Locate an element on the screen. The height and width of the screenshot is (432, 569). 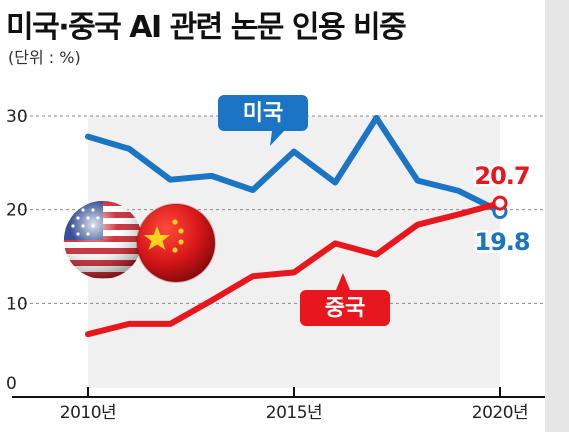
china-legend-label: 중국 is located at coordinates (345, 308).